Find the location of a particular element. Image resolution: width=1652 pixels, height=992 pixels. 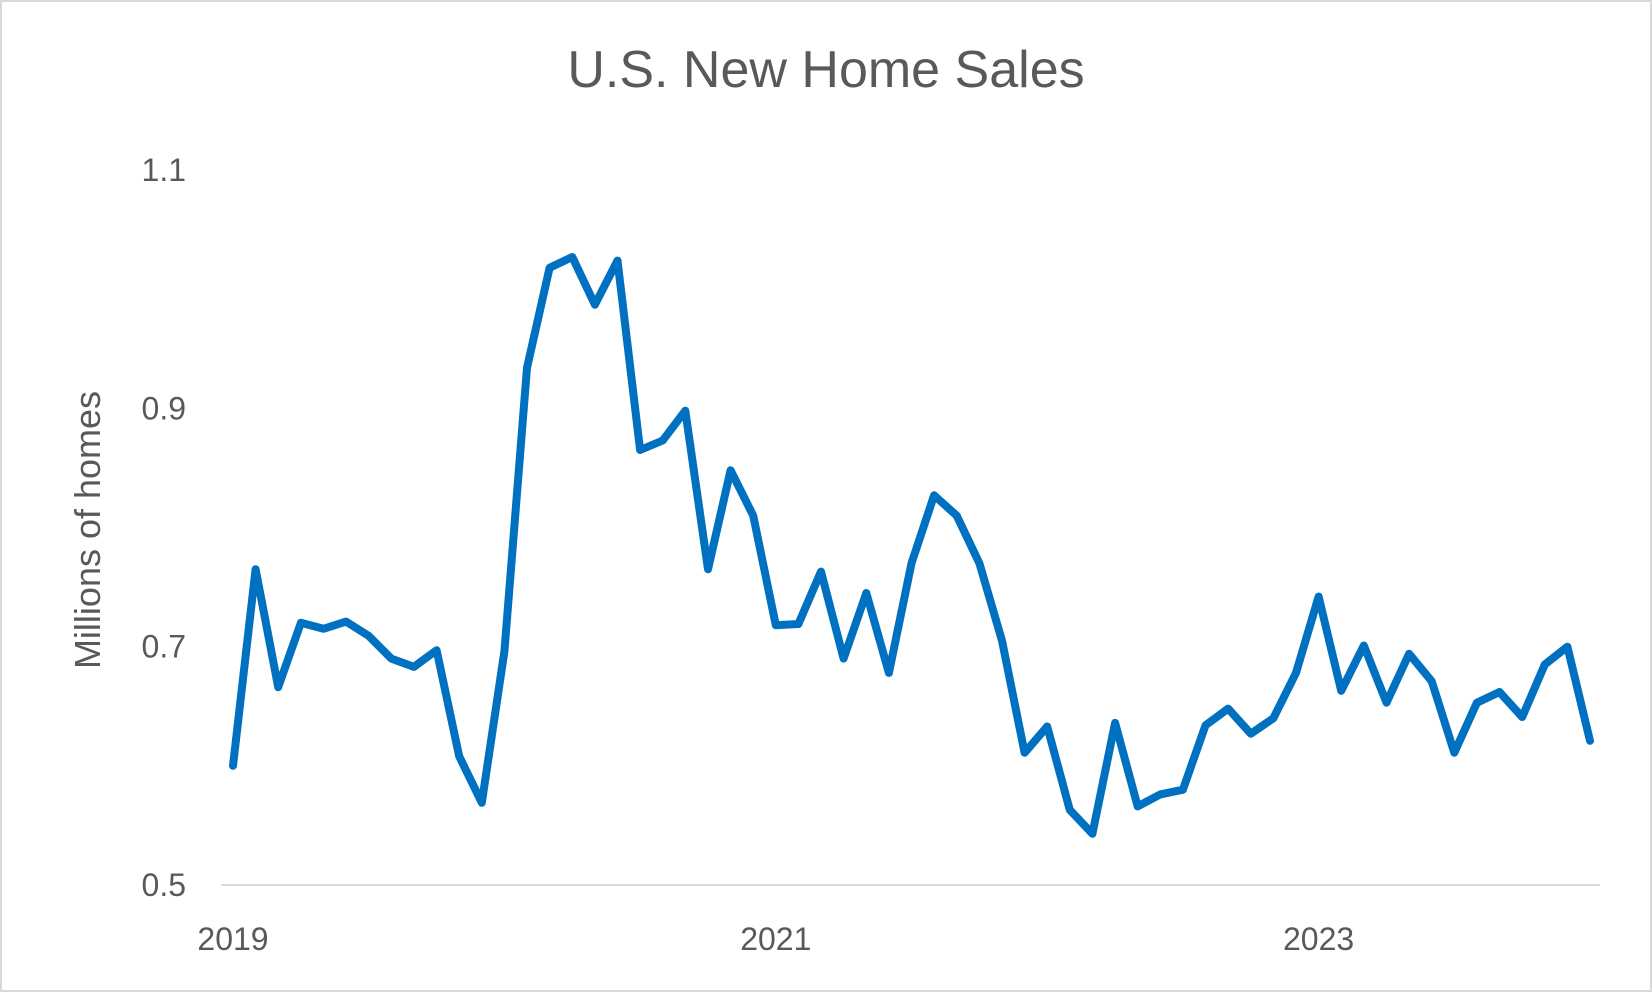

y-tick-label: 0.7 is located at coordinates (164, 647).